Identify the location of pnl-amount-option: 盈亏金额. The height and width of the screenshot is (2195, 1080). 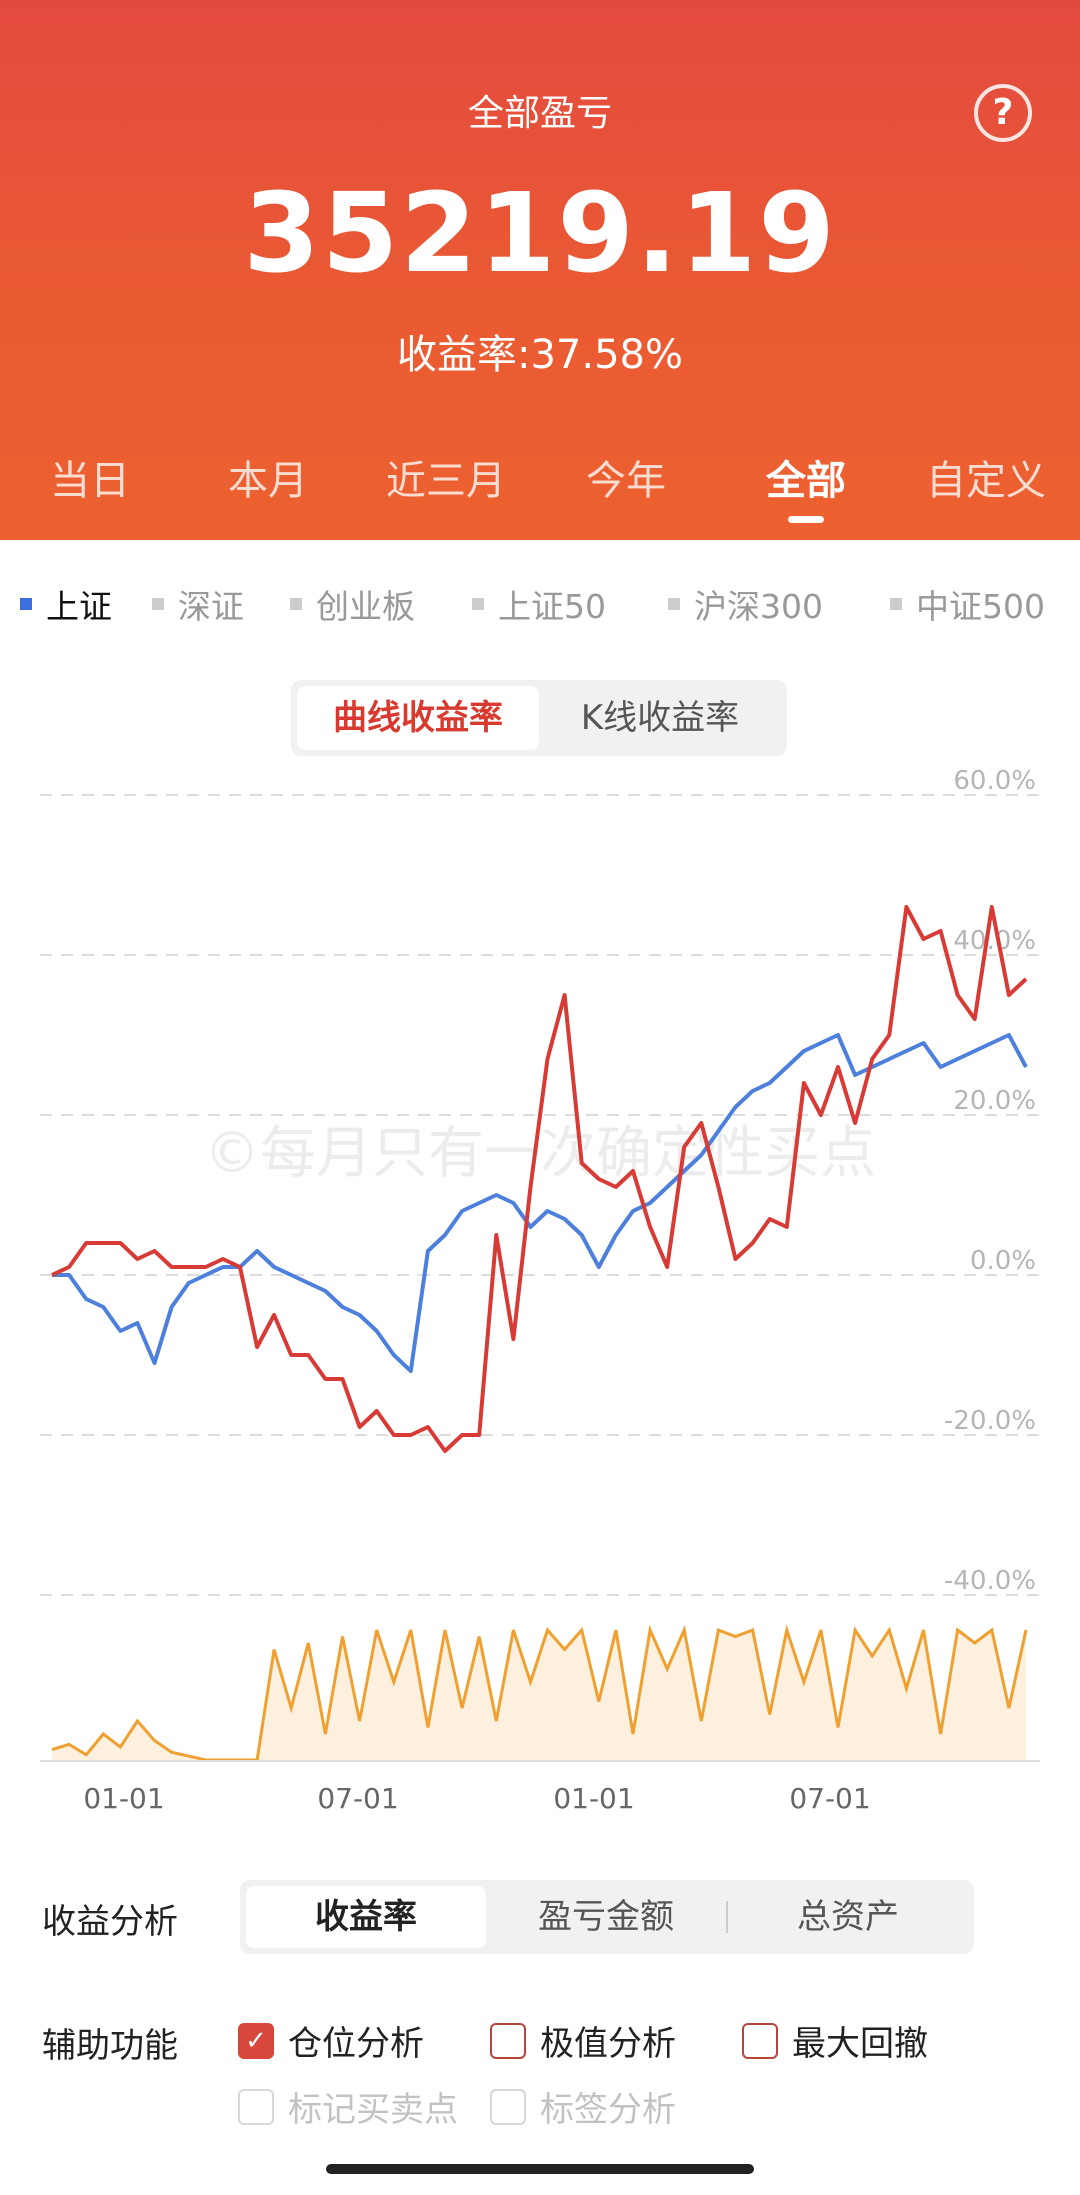
(606, 1917).